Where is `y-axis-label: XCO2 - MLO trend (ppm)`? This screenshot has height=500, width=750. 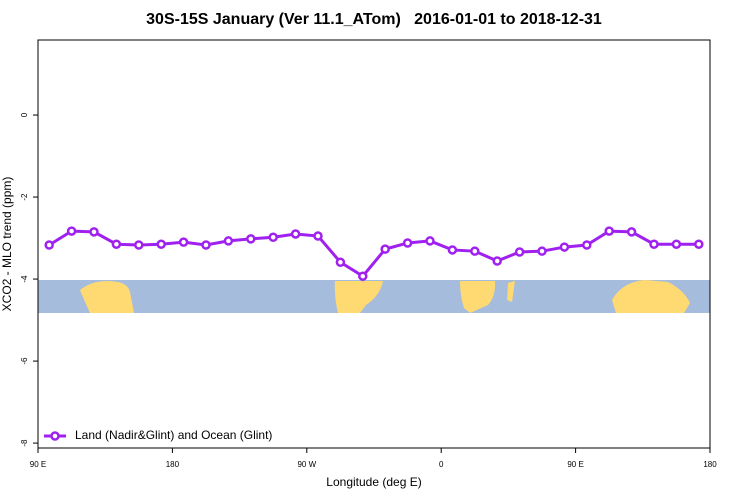
y-axis-label: XCO2 - MLO trend (ppm) is located at coordinates (7, 244).